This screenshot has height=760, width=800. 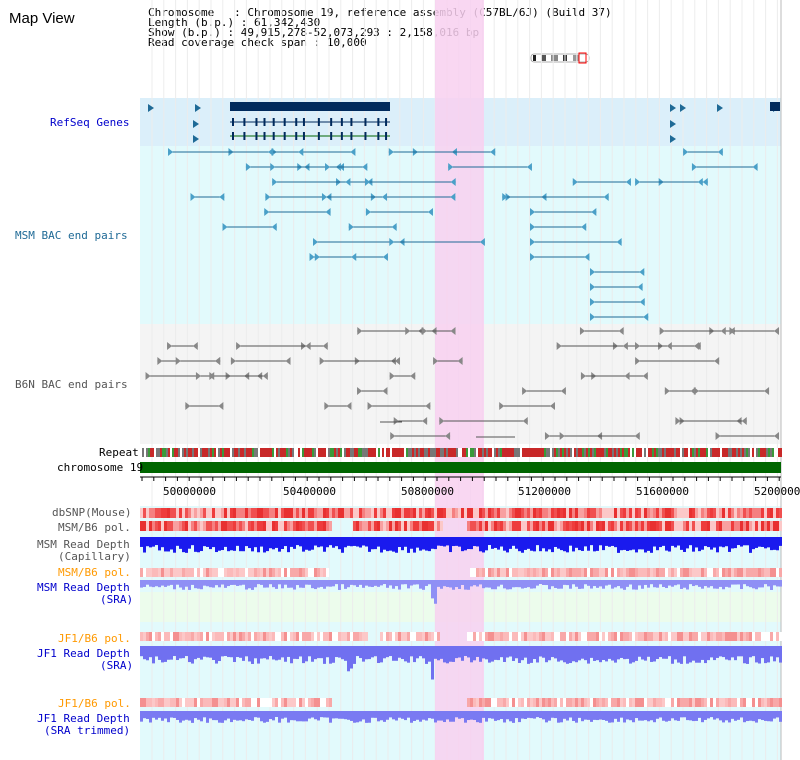 What do you see at coordinates (273, 136) in the screenshot?
I see `exon` at bounding box center [273, 136].